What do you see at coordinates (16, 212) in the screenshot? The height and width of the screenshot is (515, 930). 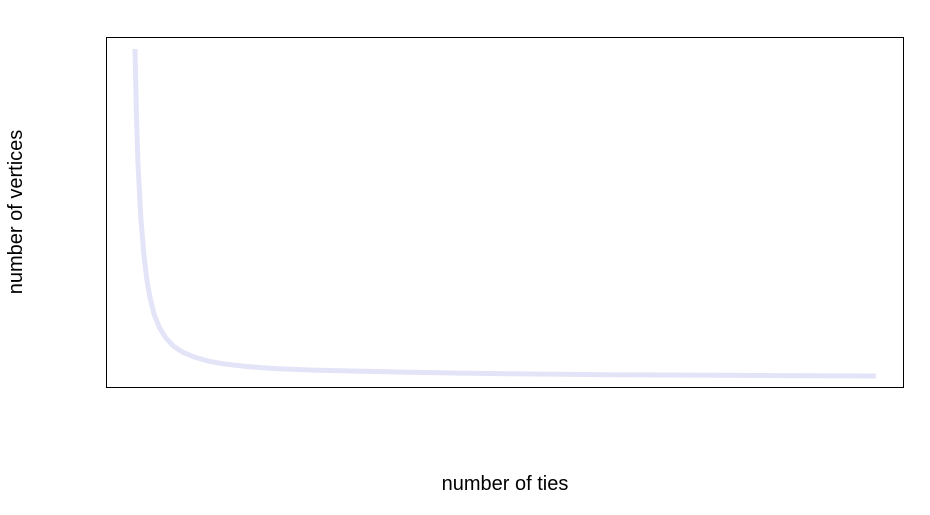 I see `y-axis-label: number of vertices` at bounding box center [16, 212].